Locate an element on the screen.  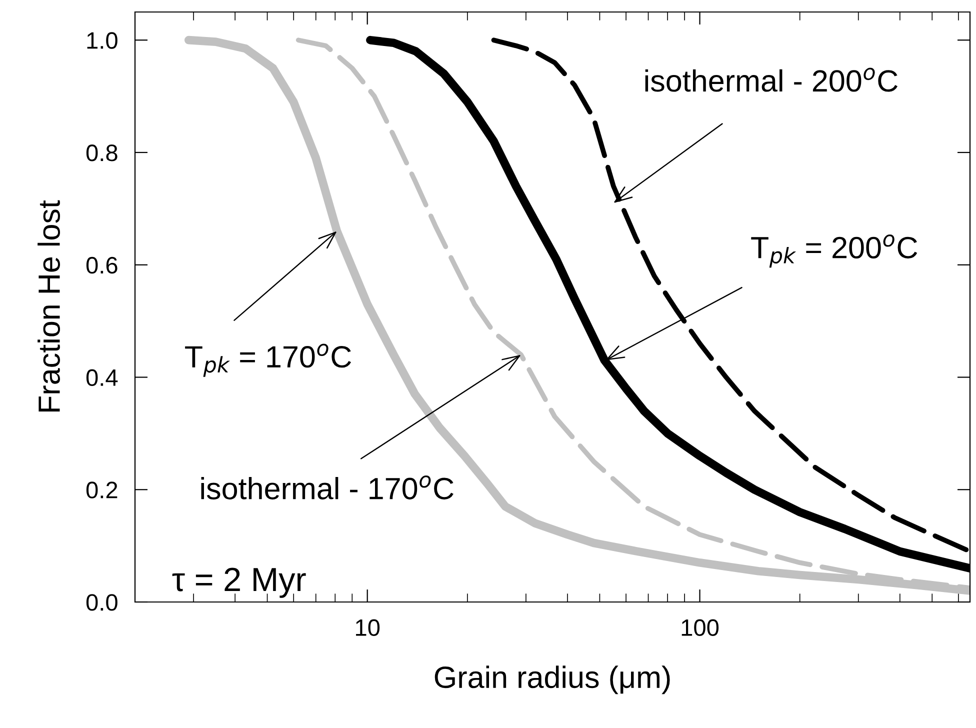
annotation: isothermal - 170$^{o}$C is located at coordinates (327, 487).